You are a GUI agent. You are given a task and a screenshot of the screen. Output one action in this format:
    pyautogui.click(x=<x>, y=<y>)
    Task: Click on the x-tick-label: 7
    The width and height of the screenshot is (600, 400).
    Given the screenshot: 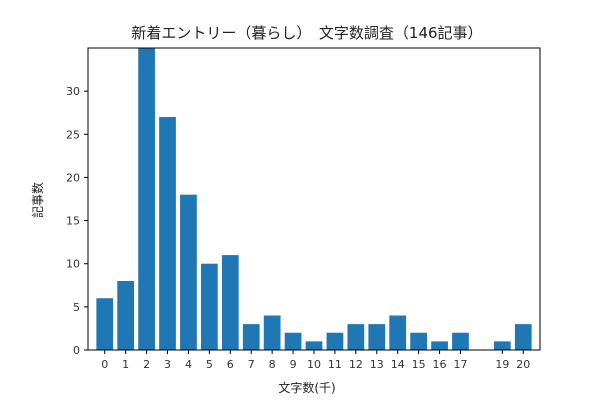 What is the action you would take?
    pyautogui.click(x=251, y=364)
    